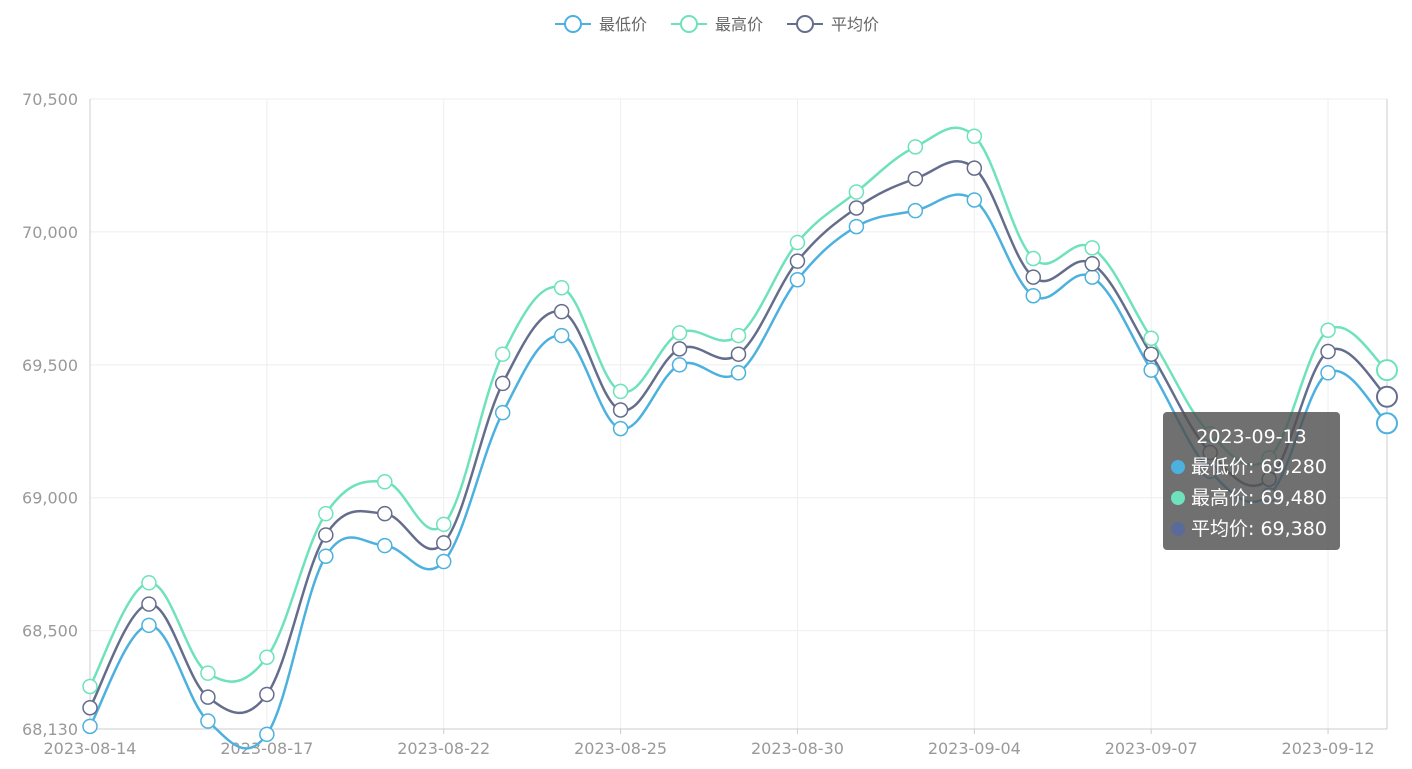 This screenshot has width=1412, height=769. What do you see at coordinates (50, 729) in the screenshot?
I see `y-tick-label: 68,130` at bounding box center [50, 729].